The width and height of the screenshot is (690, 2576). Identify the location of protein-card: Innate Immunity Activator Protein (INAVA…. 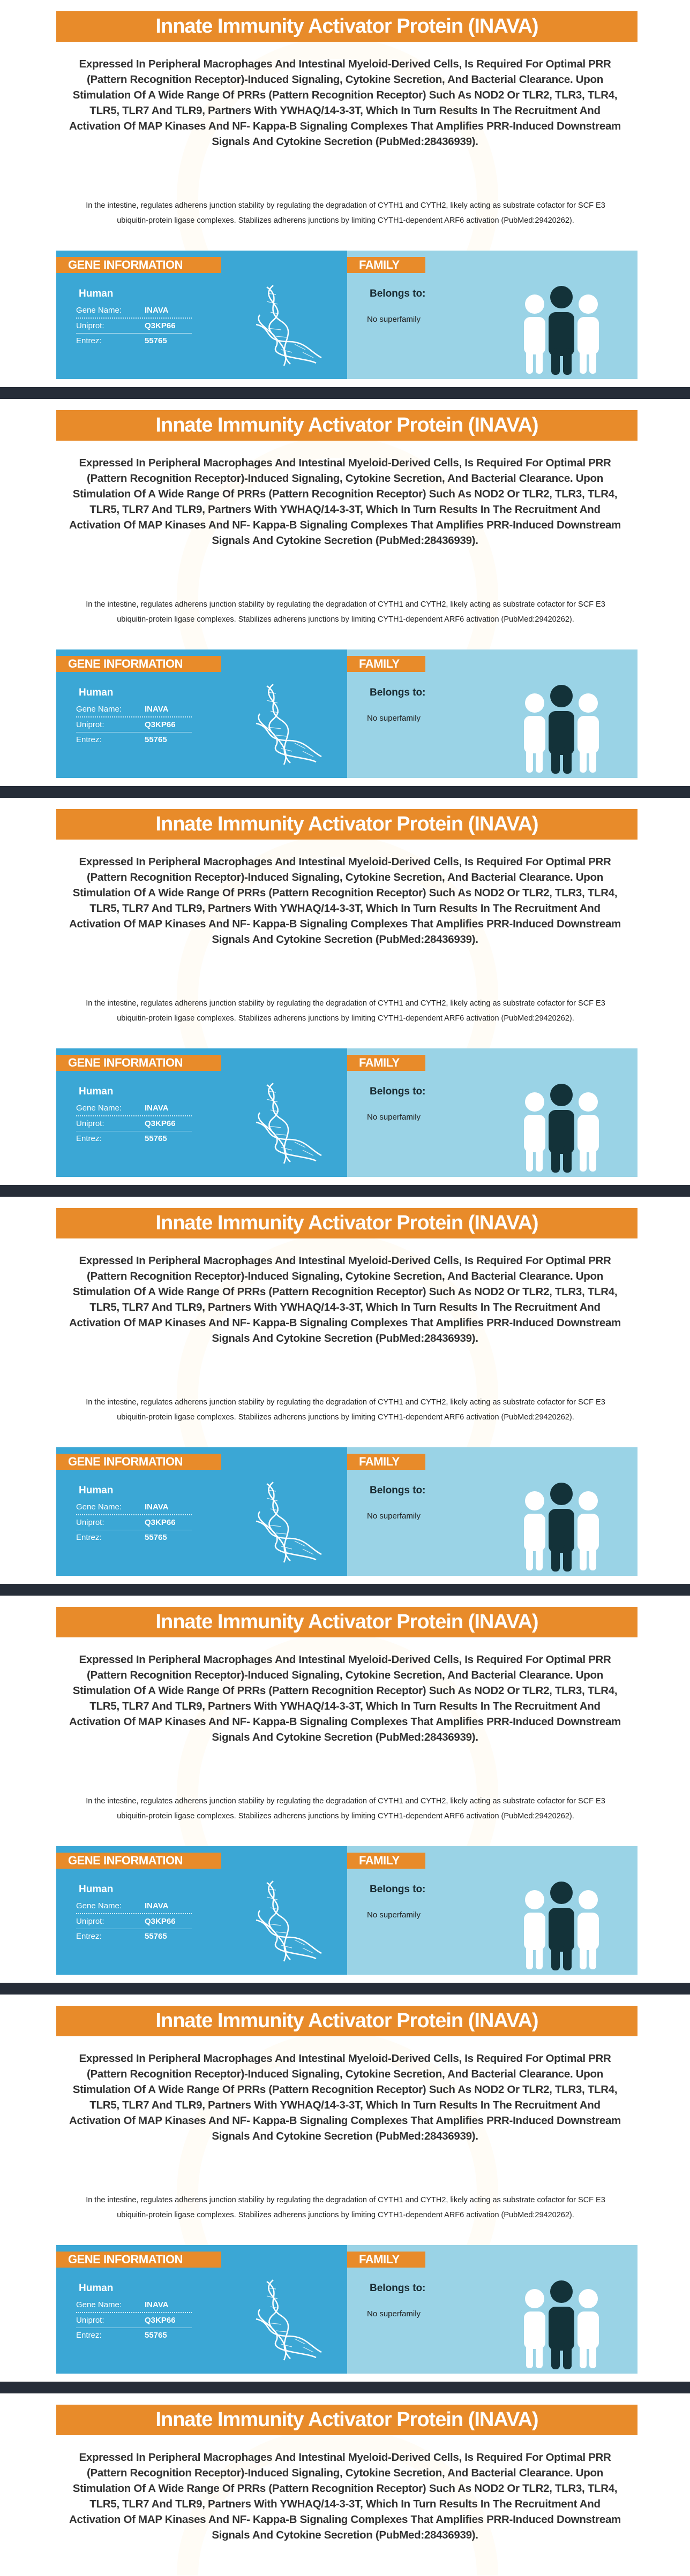
(345, 2484).